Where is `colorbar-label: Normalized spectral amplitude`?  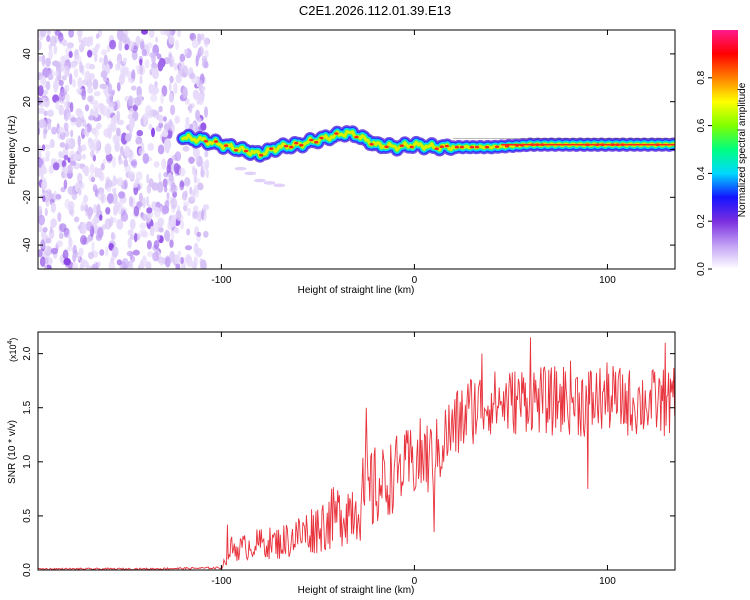
colorbar-label: Normalized spectral amplitude is located at coordinates (742, 149).